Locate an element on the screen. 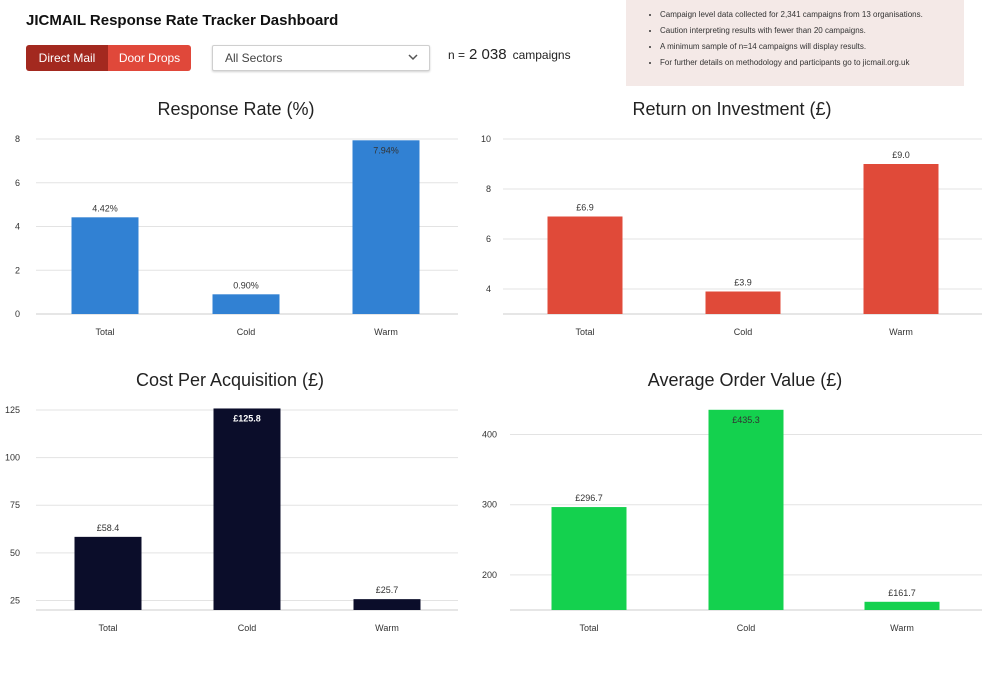 Image resolution: width=1002 pixels, height=691 pixels. sector-select: All Sectors is located at coordinates (321, 58).